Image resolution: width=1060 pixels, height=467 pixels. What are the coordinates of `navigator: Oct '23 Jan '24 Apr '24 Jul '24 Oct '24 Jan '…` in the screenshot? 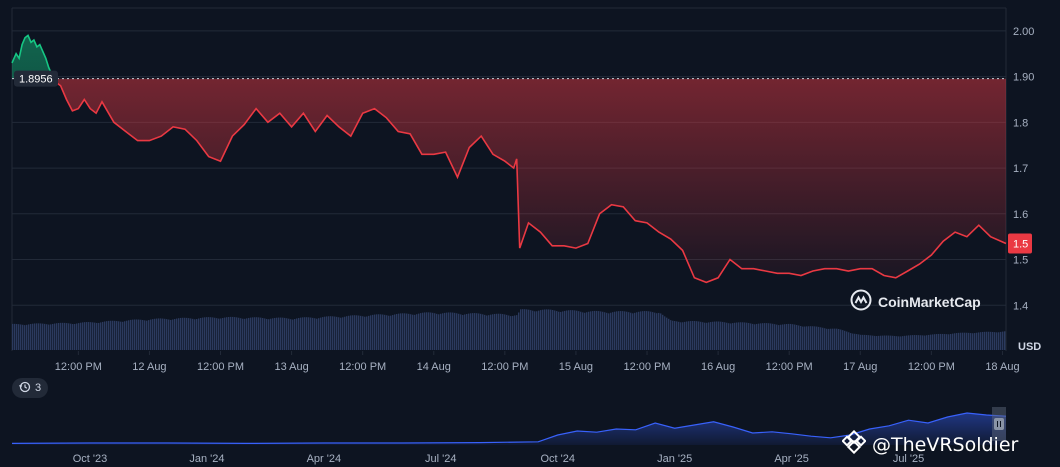 It's located at (509, 435).